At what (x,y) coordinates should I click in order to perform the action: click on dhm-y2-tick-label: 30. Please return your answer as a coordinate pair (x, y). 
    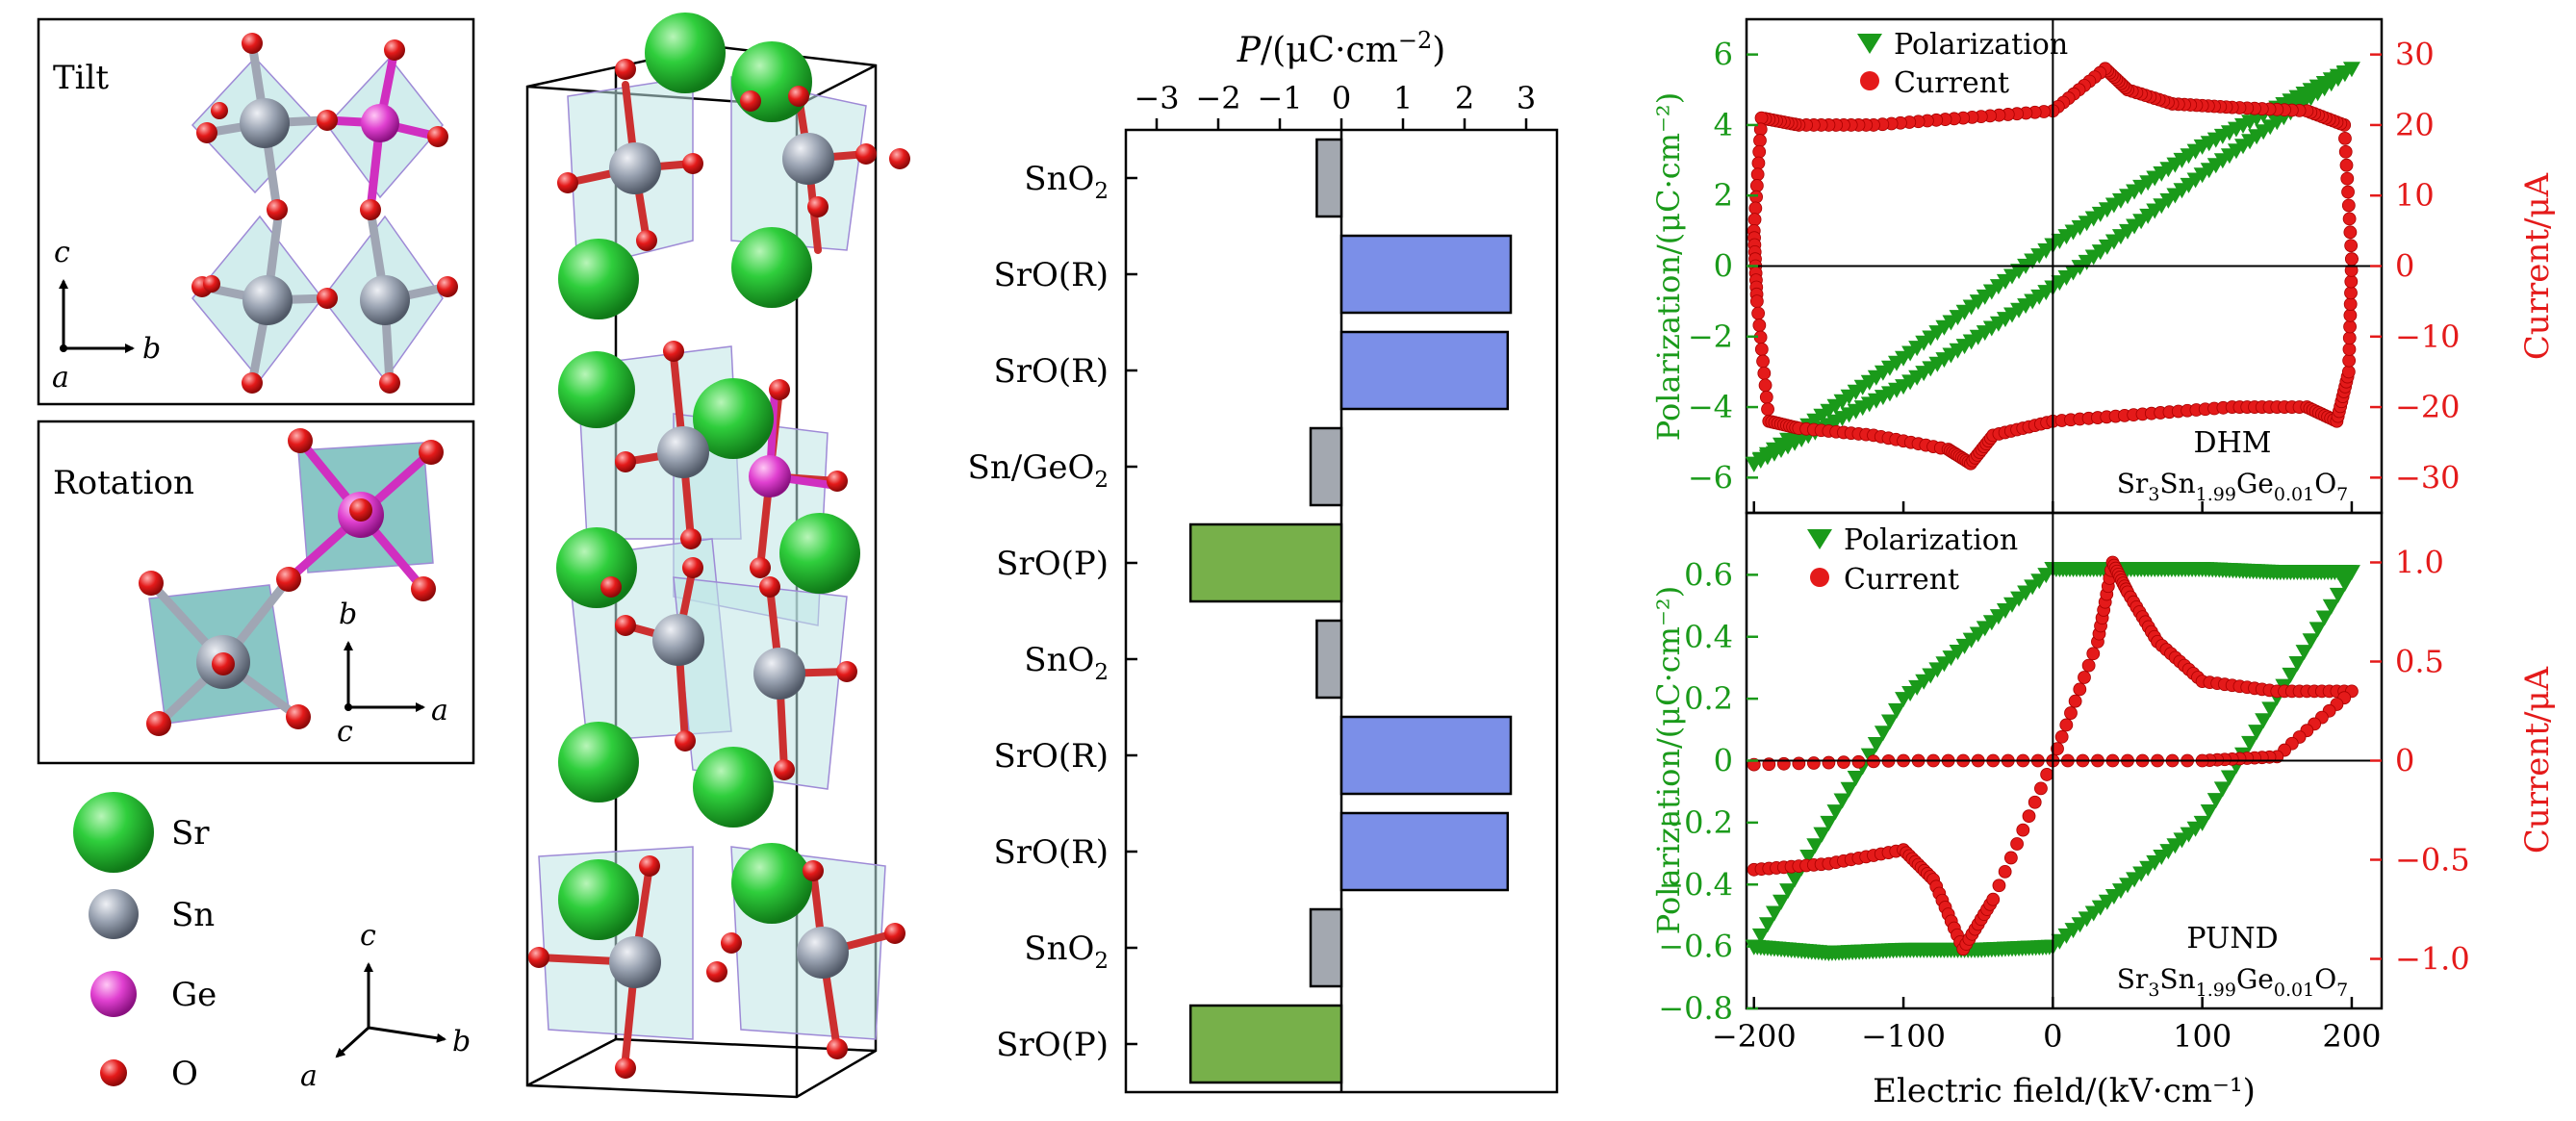
    Looking at the image, I should click on (2415, 55).